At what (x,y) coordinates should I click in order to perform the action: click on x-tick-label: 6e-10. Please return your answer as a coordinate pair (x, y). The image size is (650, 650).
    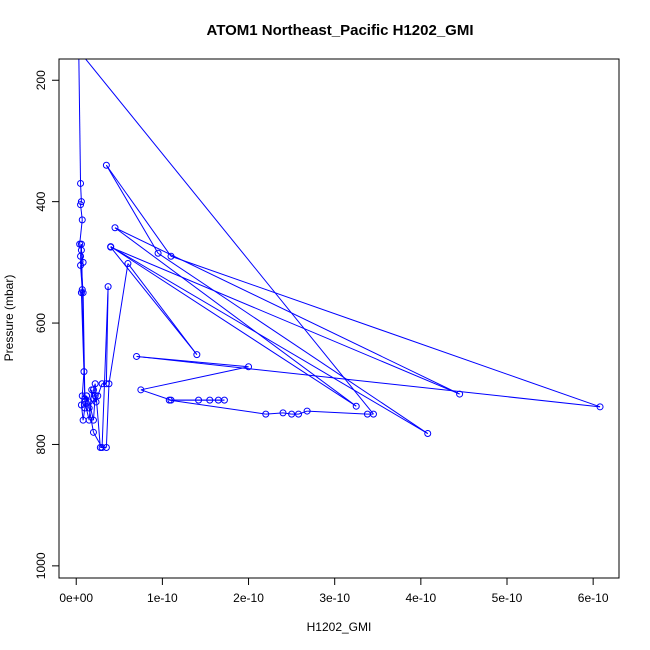
    Looking at the image, I should click on (593, 598).